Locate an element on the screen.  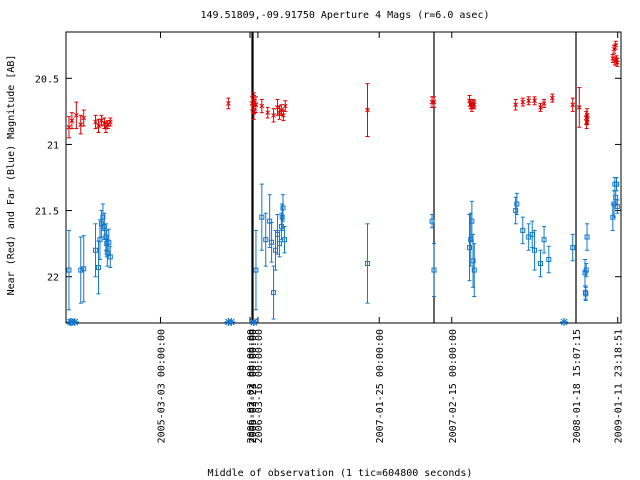
x-tick-label: 2009-01-11 23:18:51 is located at coordinates (619, 386).